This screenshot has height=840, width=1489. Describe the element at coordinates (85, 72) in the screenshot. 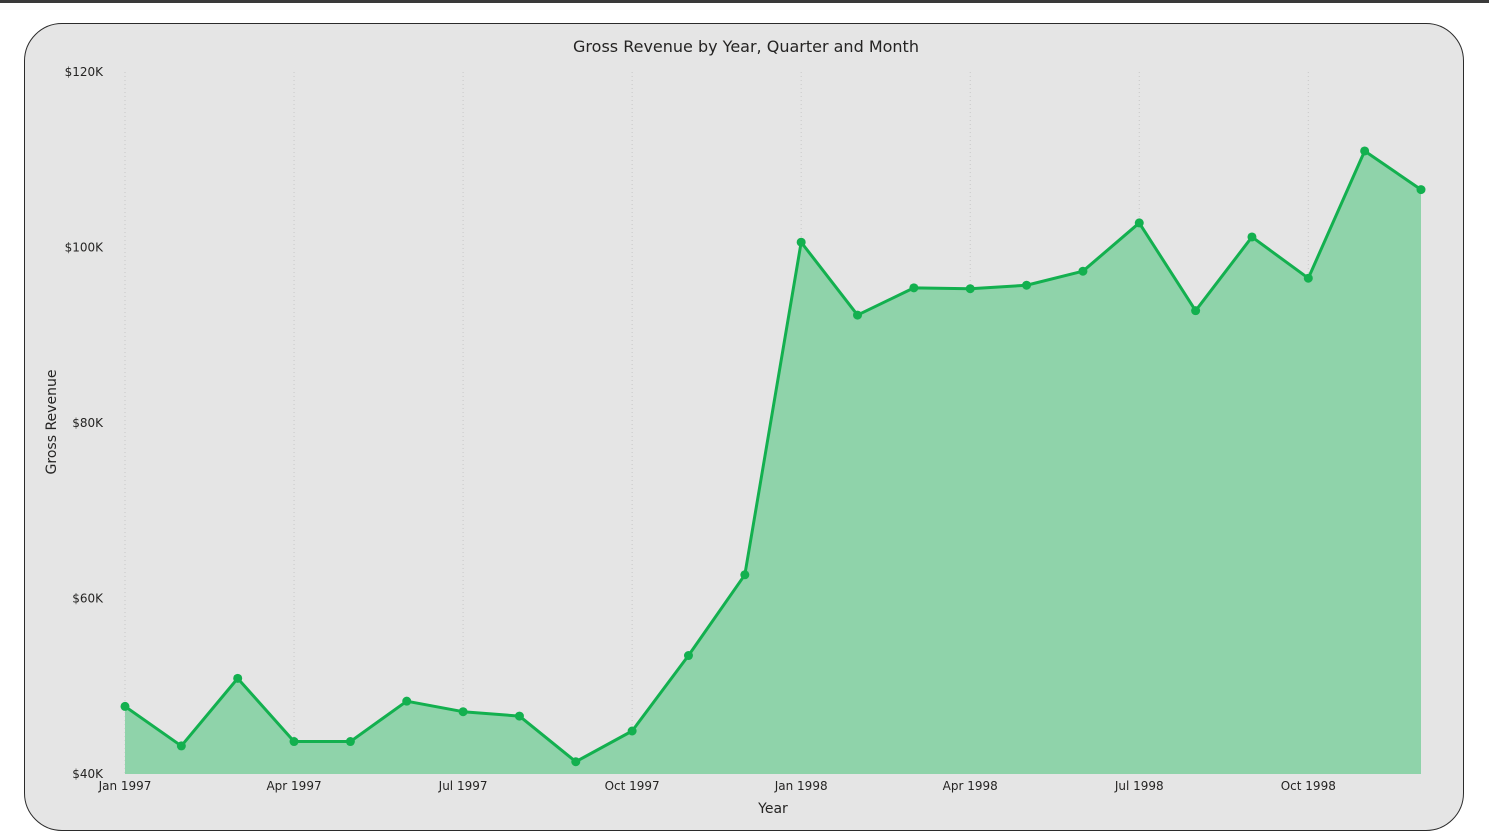

I see `y-tick-label: $120K` at that location.